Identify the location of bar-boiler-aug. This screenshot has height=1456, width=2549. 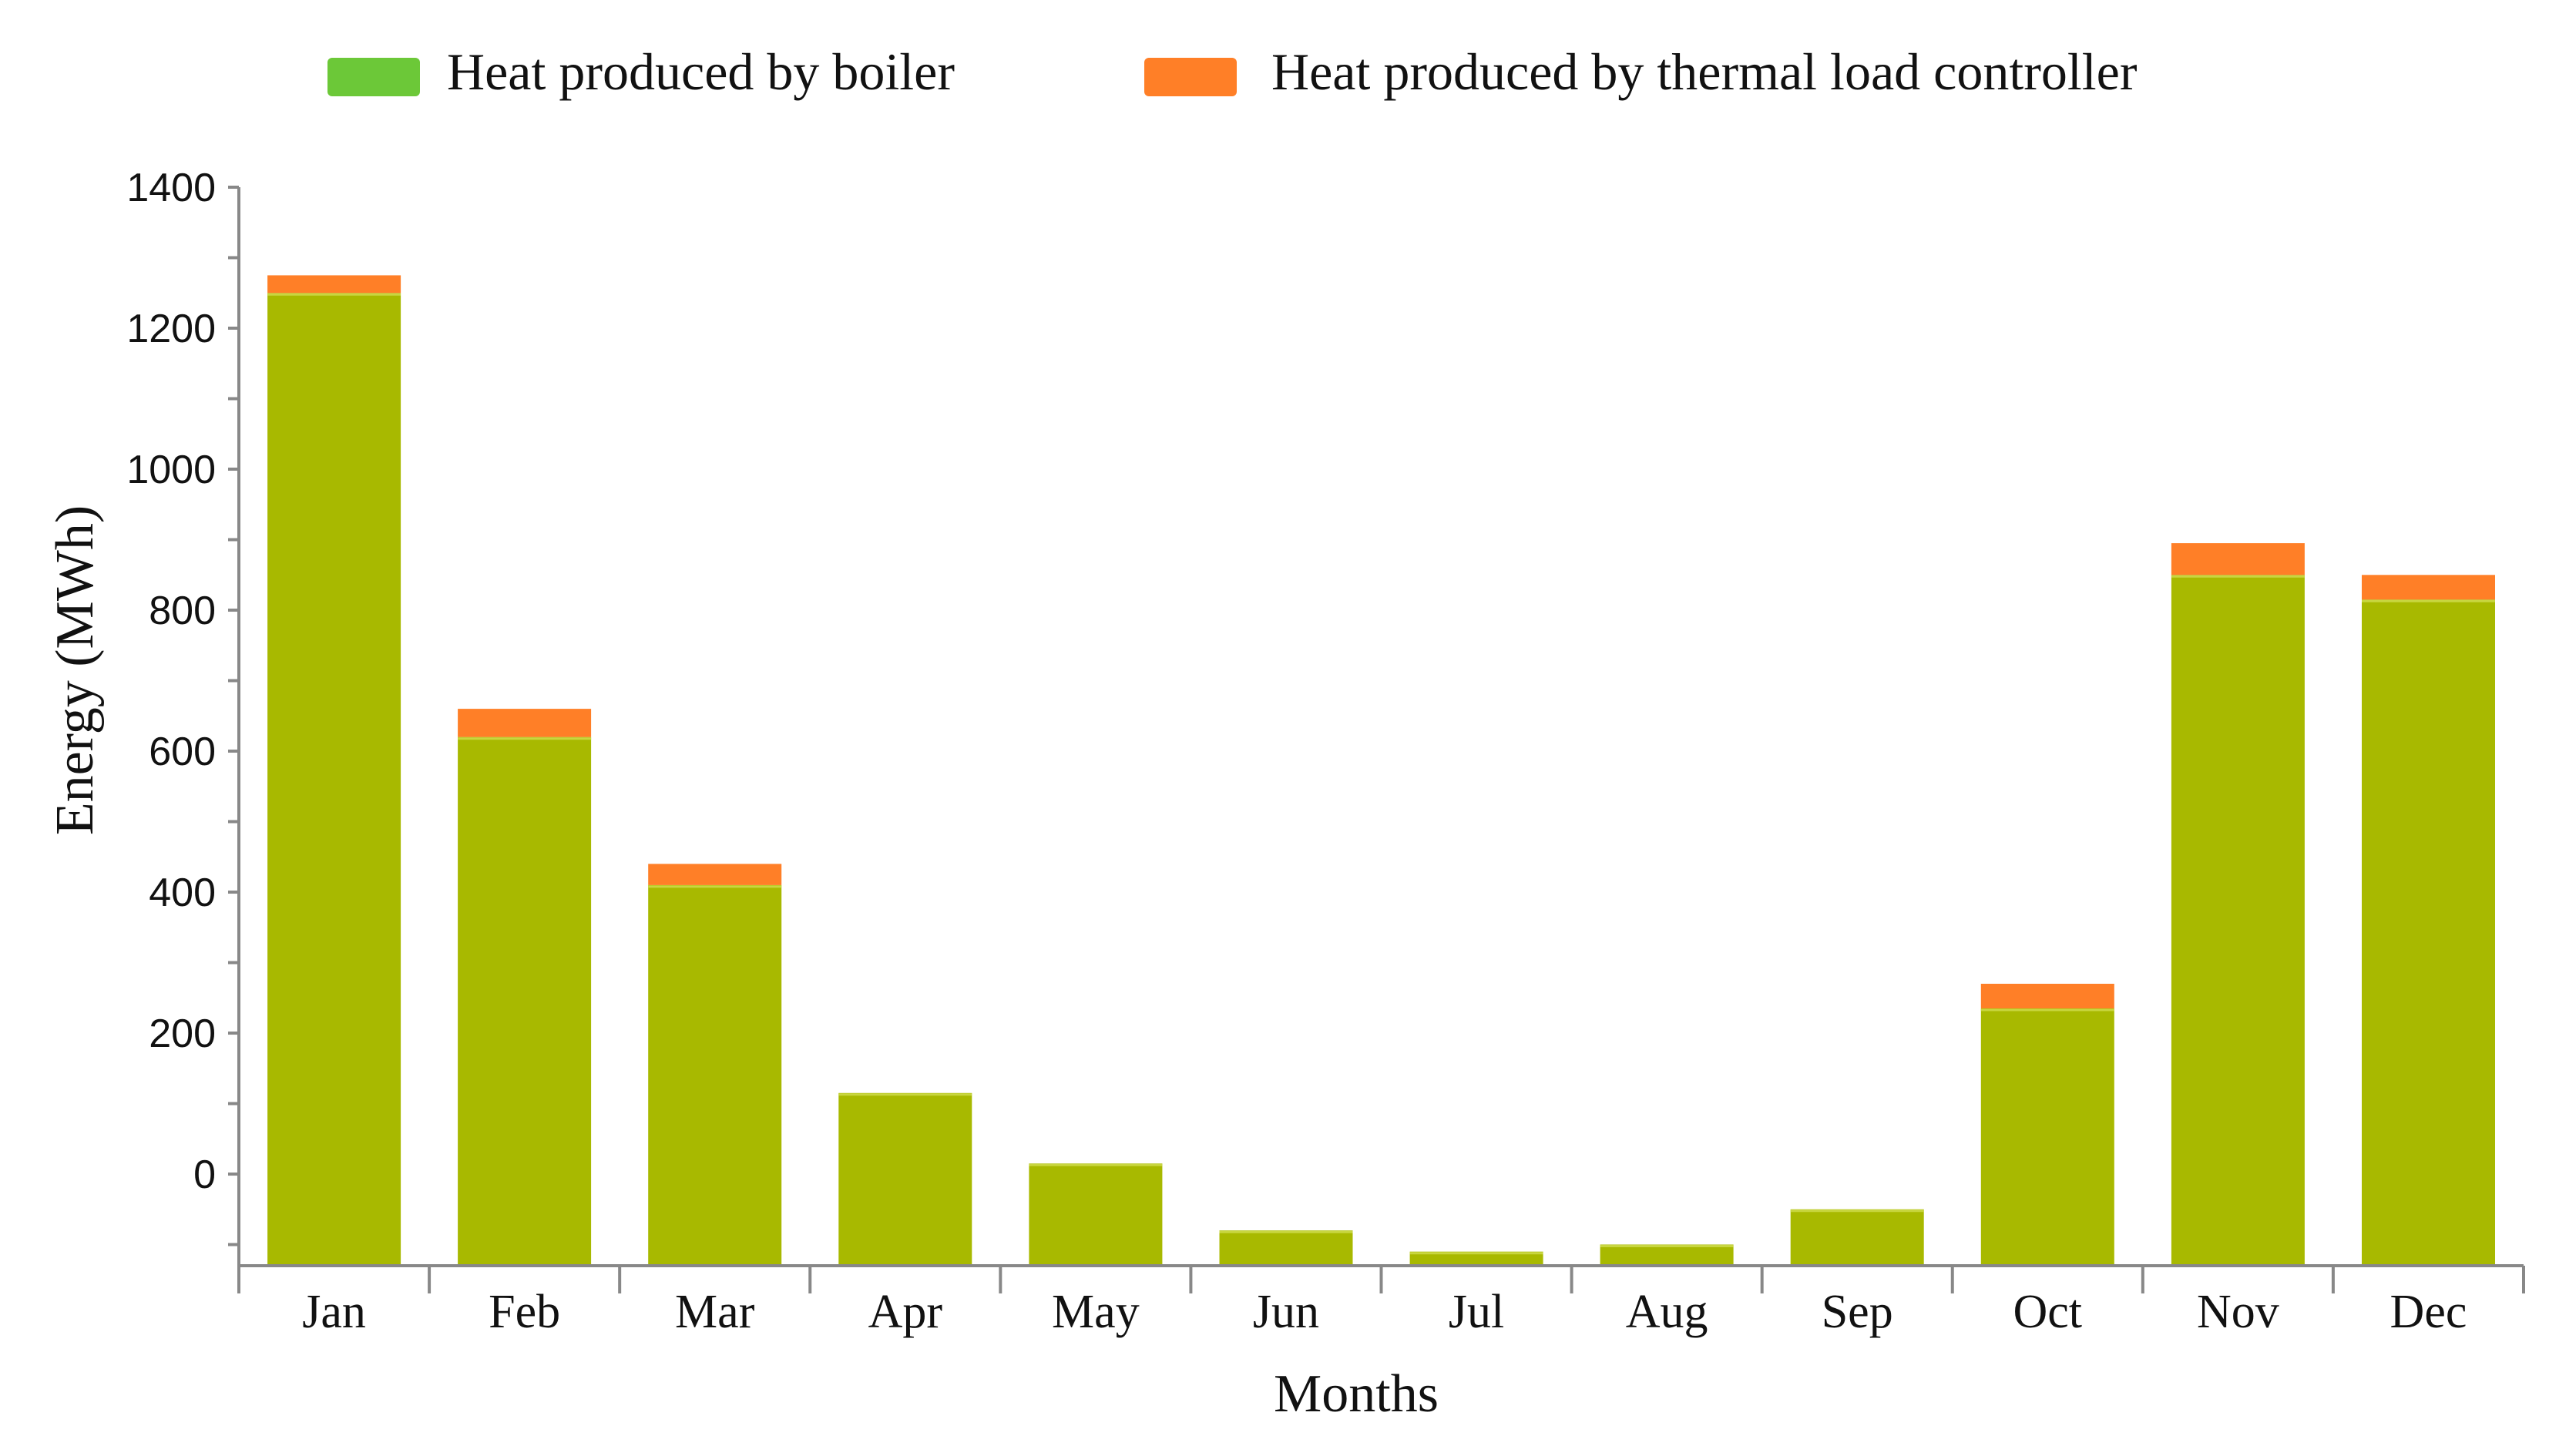
(1667, 1255).